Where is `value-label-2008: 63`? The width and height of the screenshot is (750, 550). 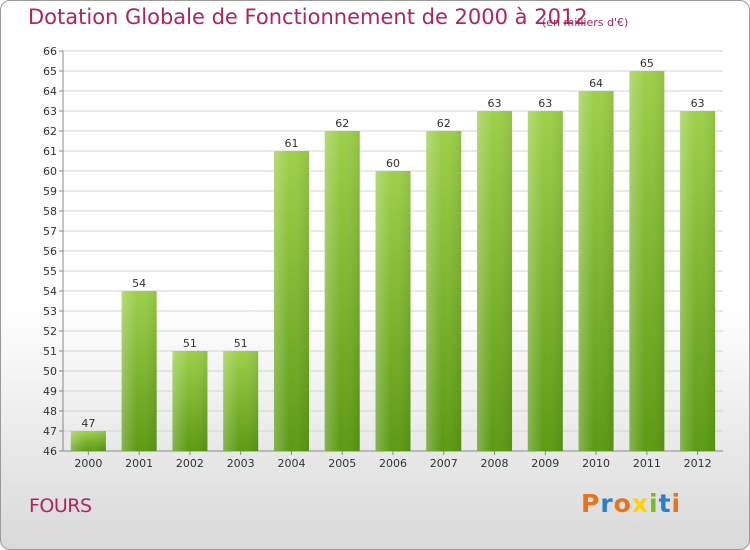 value-label-2008: 63 is located at coordinates (495, 103).